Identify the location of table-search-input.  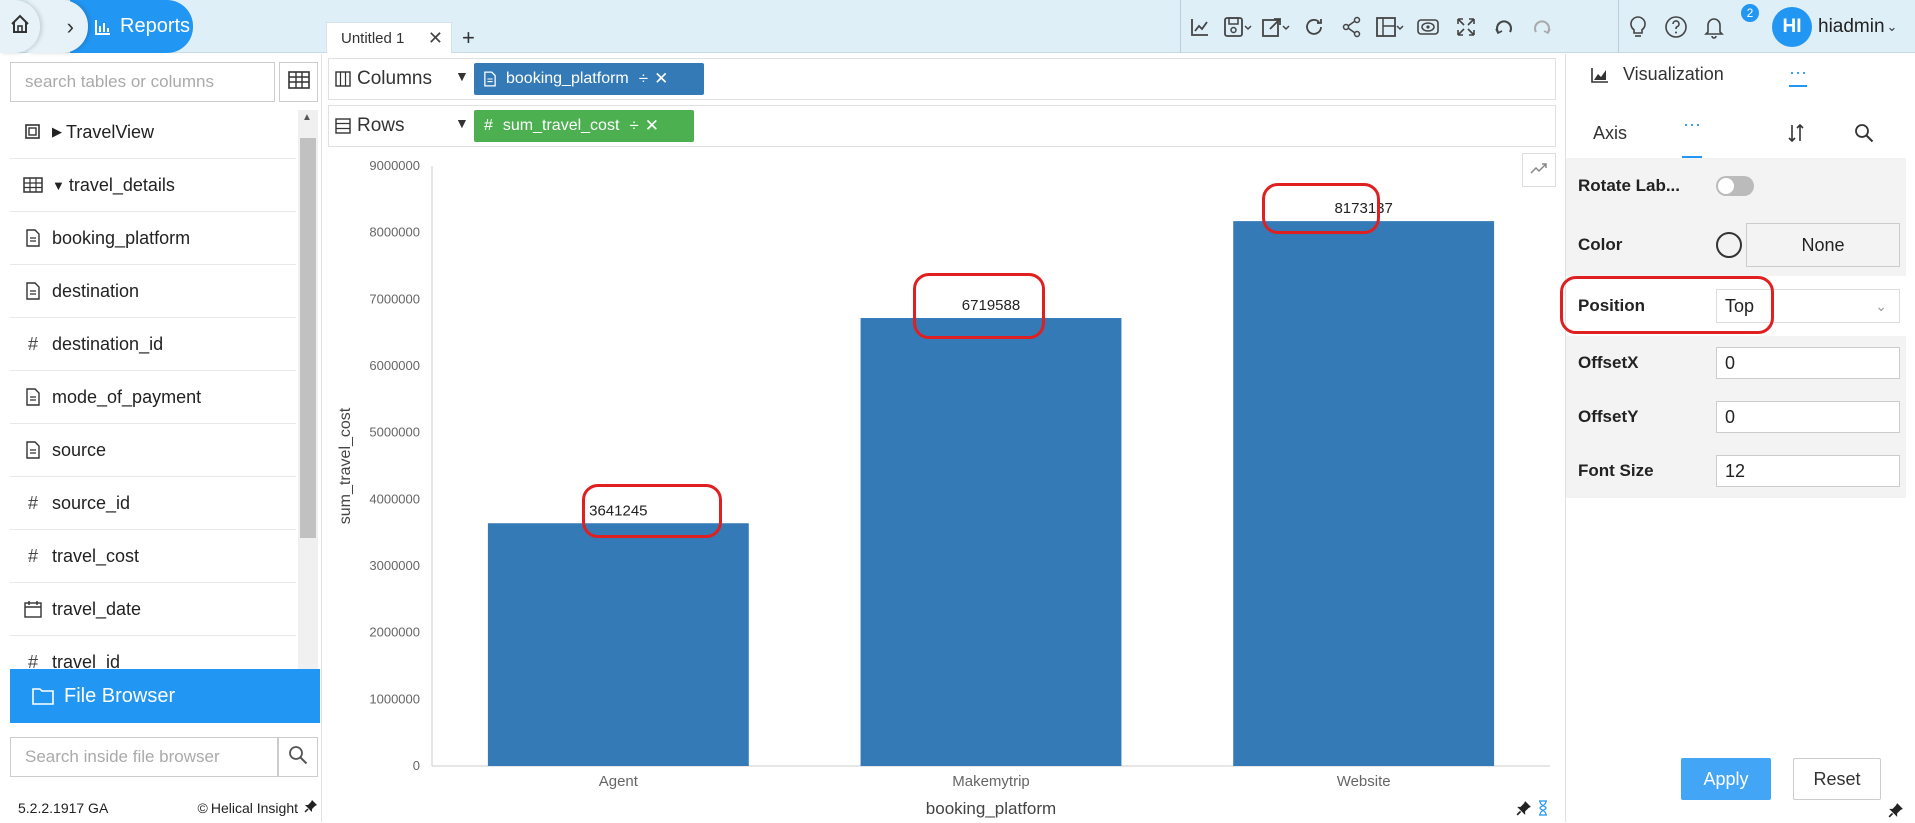
(142, 82).